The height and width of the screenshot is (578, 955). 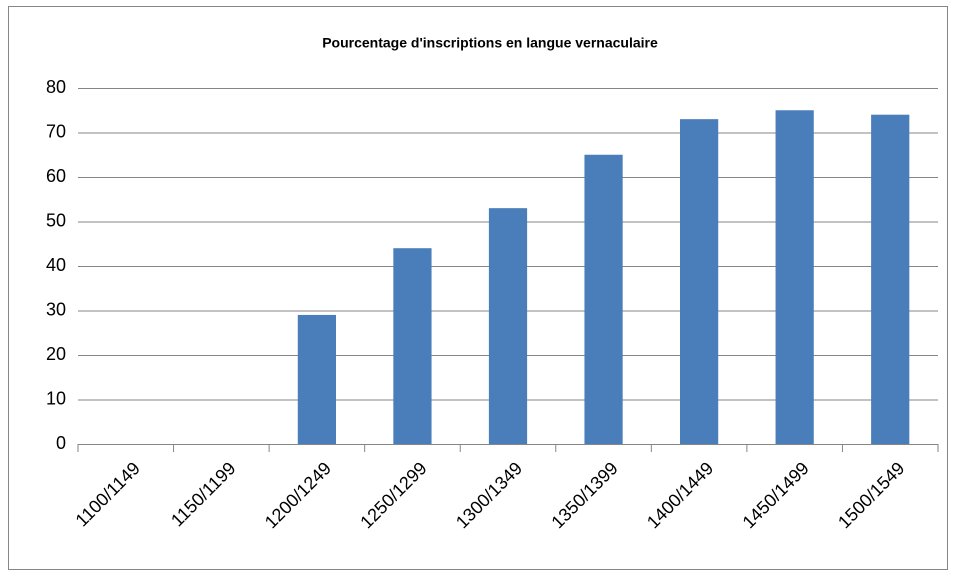 I want to click on y-tick-label: 30, so click(x=56, y=309).